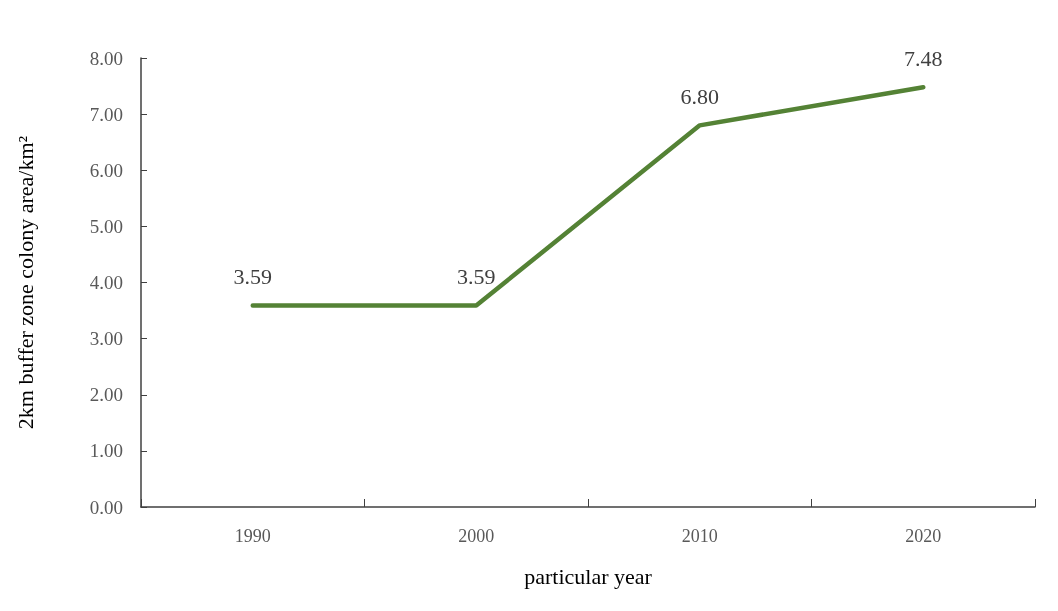 Image resolution: width=1058 pixels, height=611 pixels. I want to click on data-label: 6.80, so click(699, 96).